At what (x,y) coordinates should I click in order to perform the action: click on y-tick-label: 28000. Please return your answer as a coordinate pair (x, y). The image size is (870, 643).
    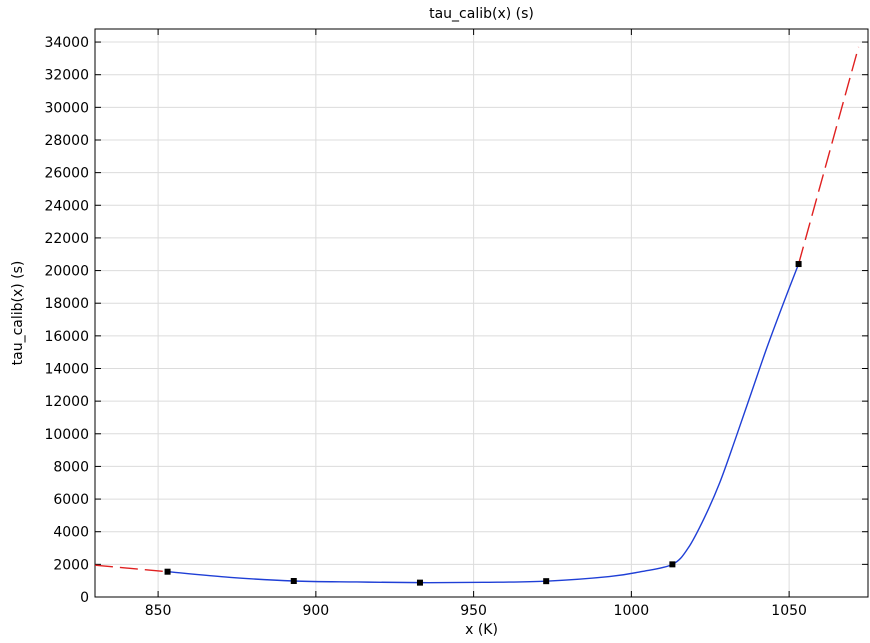
    Looking at the image, I should click on (66, 141).